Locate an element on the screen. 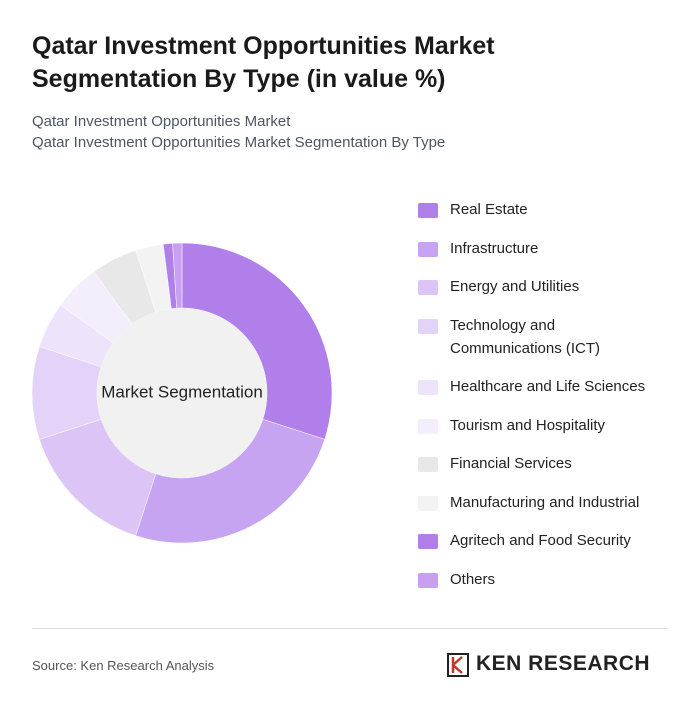 The width and height of the screenshot is (700, 714). legend-label: Others is located at coordinates (473, 579).